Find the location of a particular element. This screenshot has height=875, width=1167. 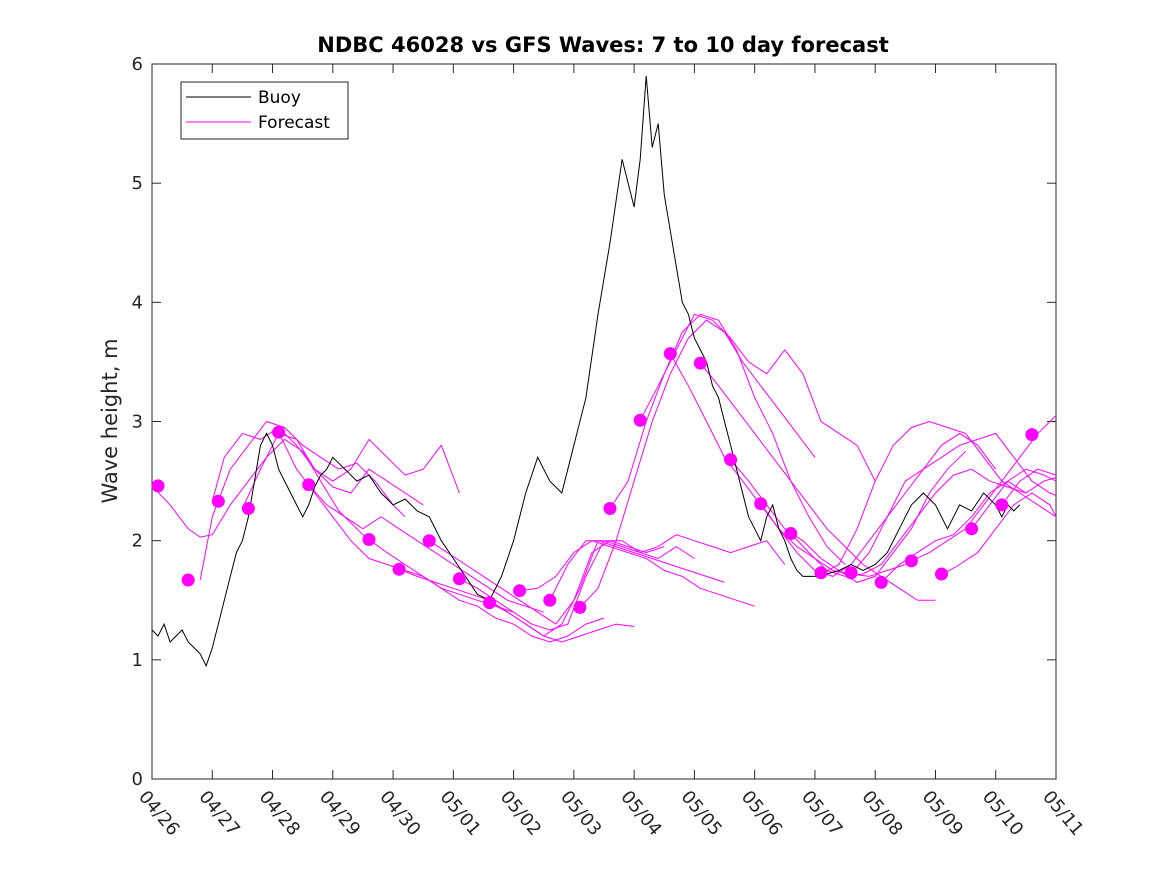

y-tick-label: 1 is located at coordinates (137, 660).